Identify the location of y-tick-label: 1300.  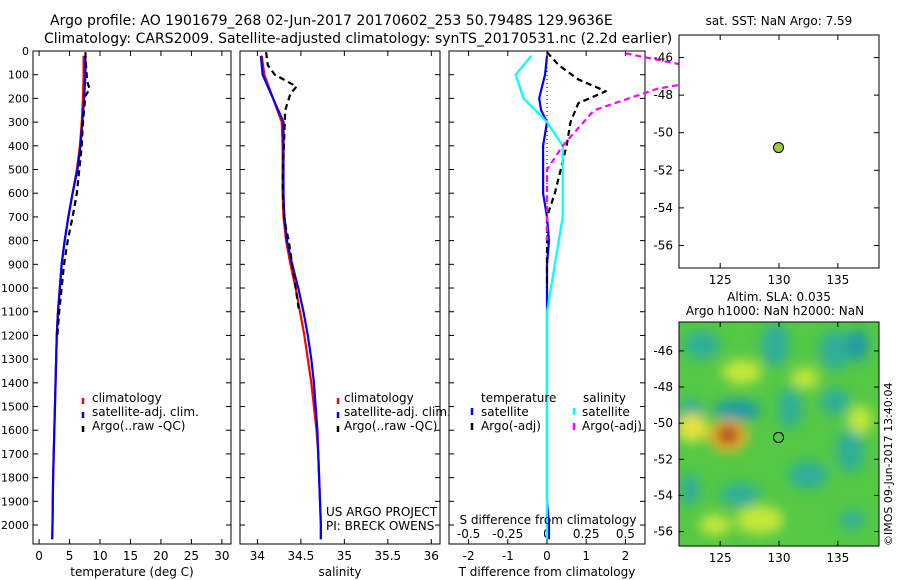
(15, 359).